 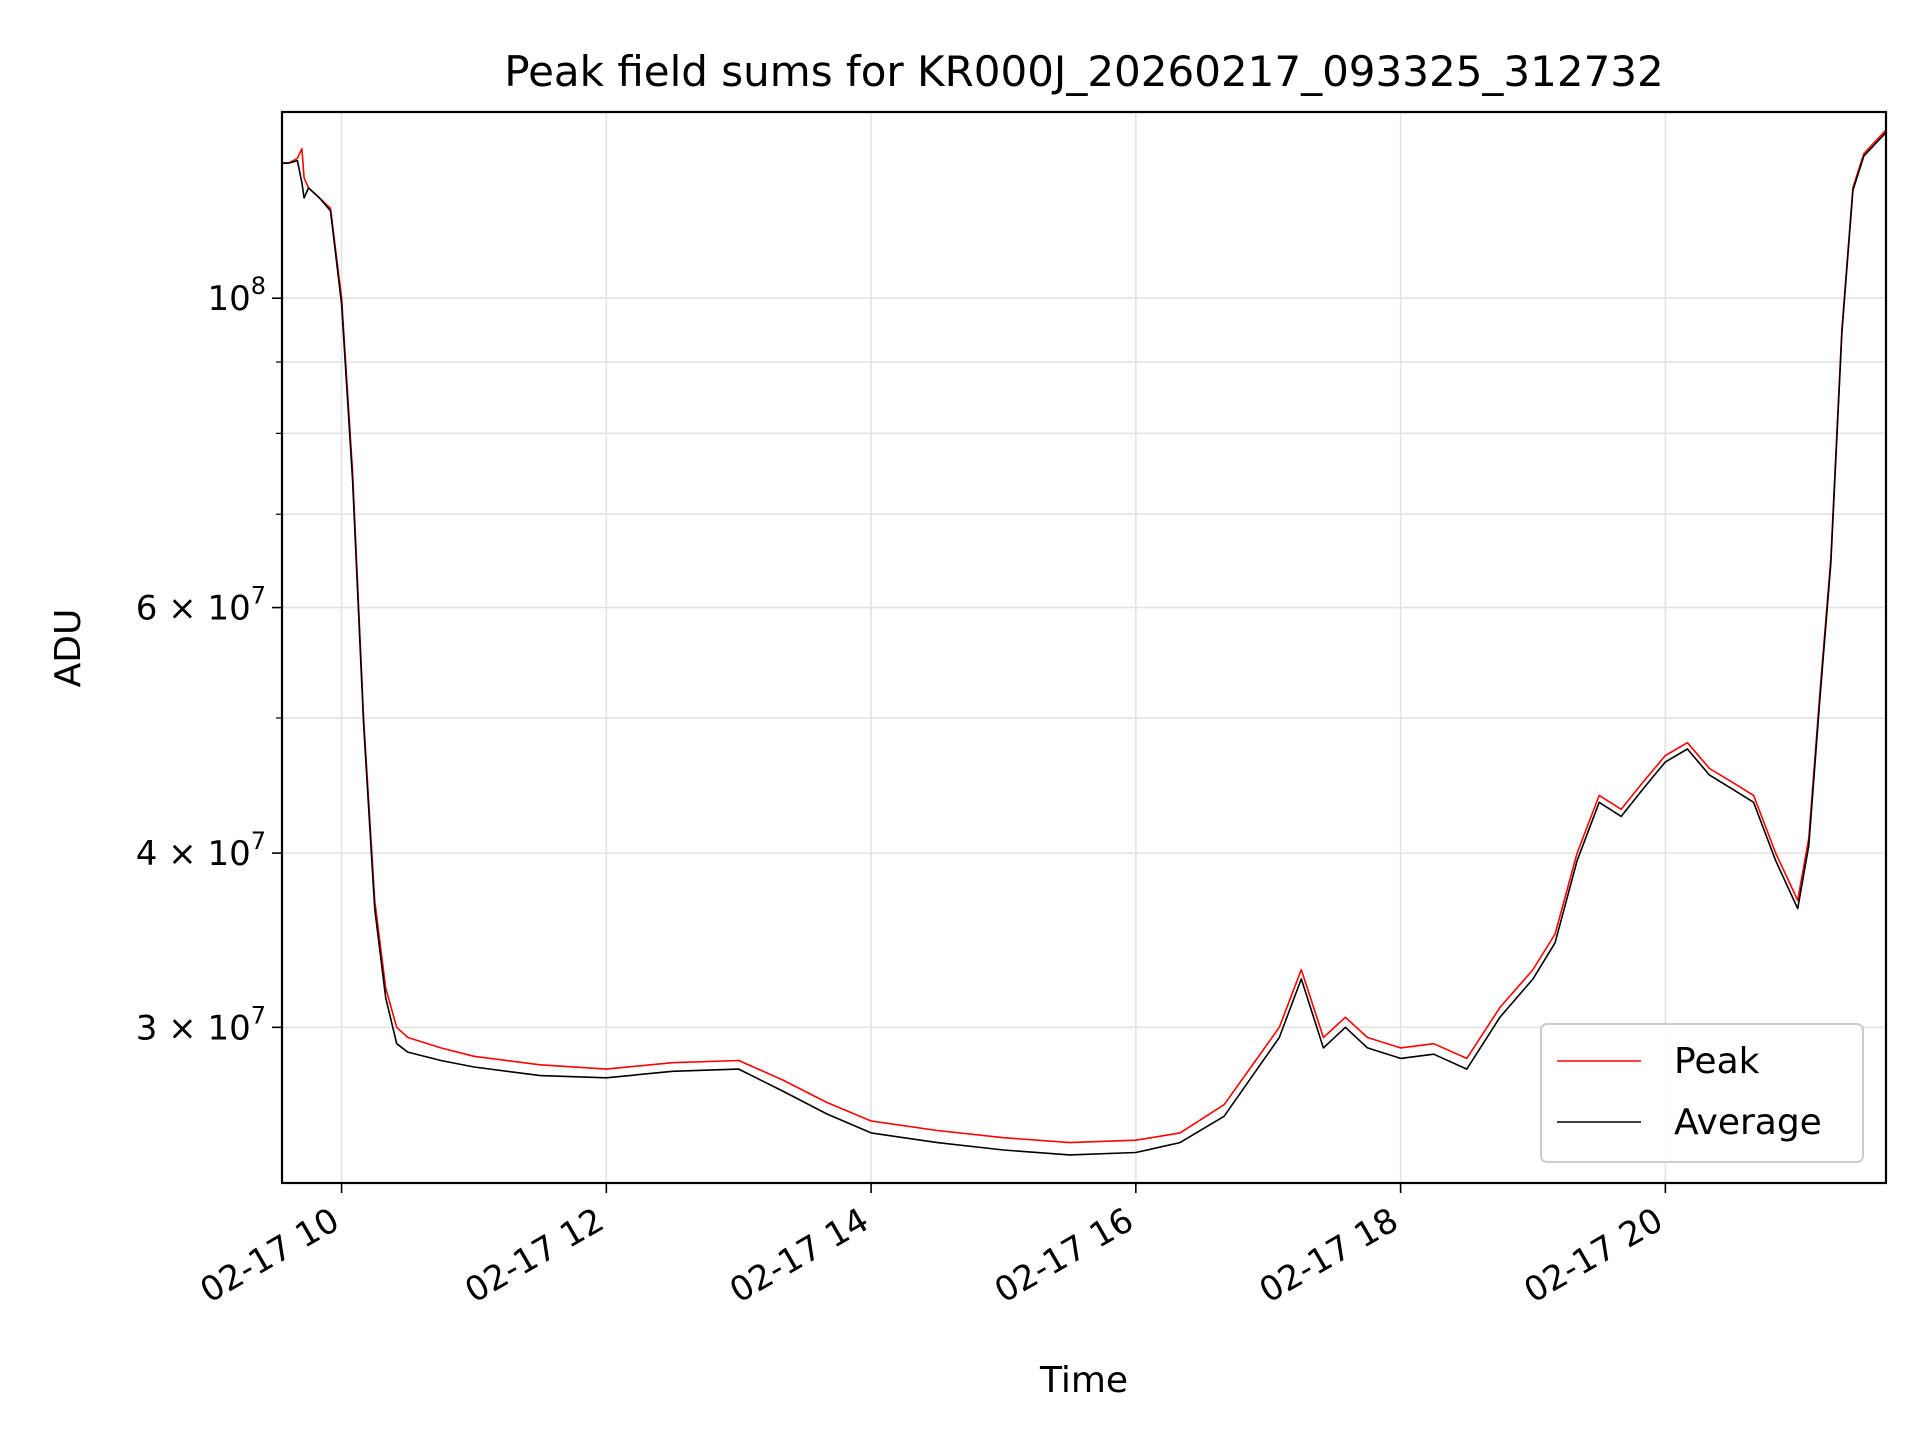 I want to click on legend-label-average: Average, so click(x=1748, y=1122).